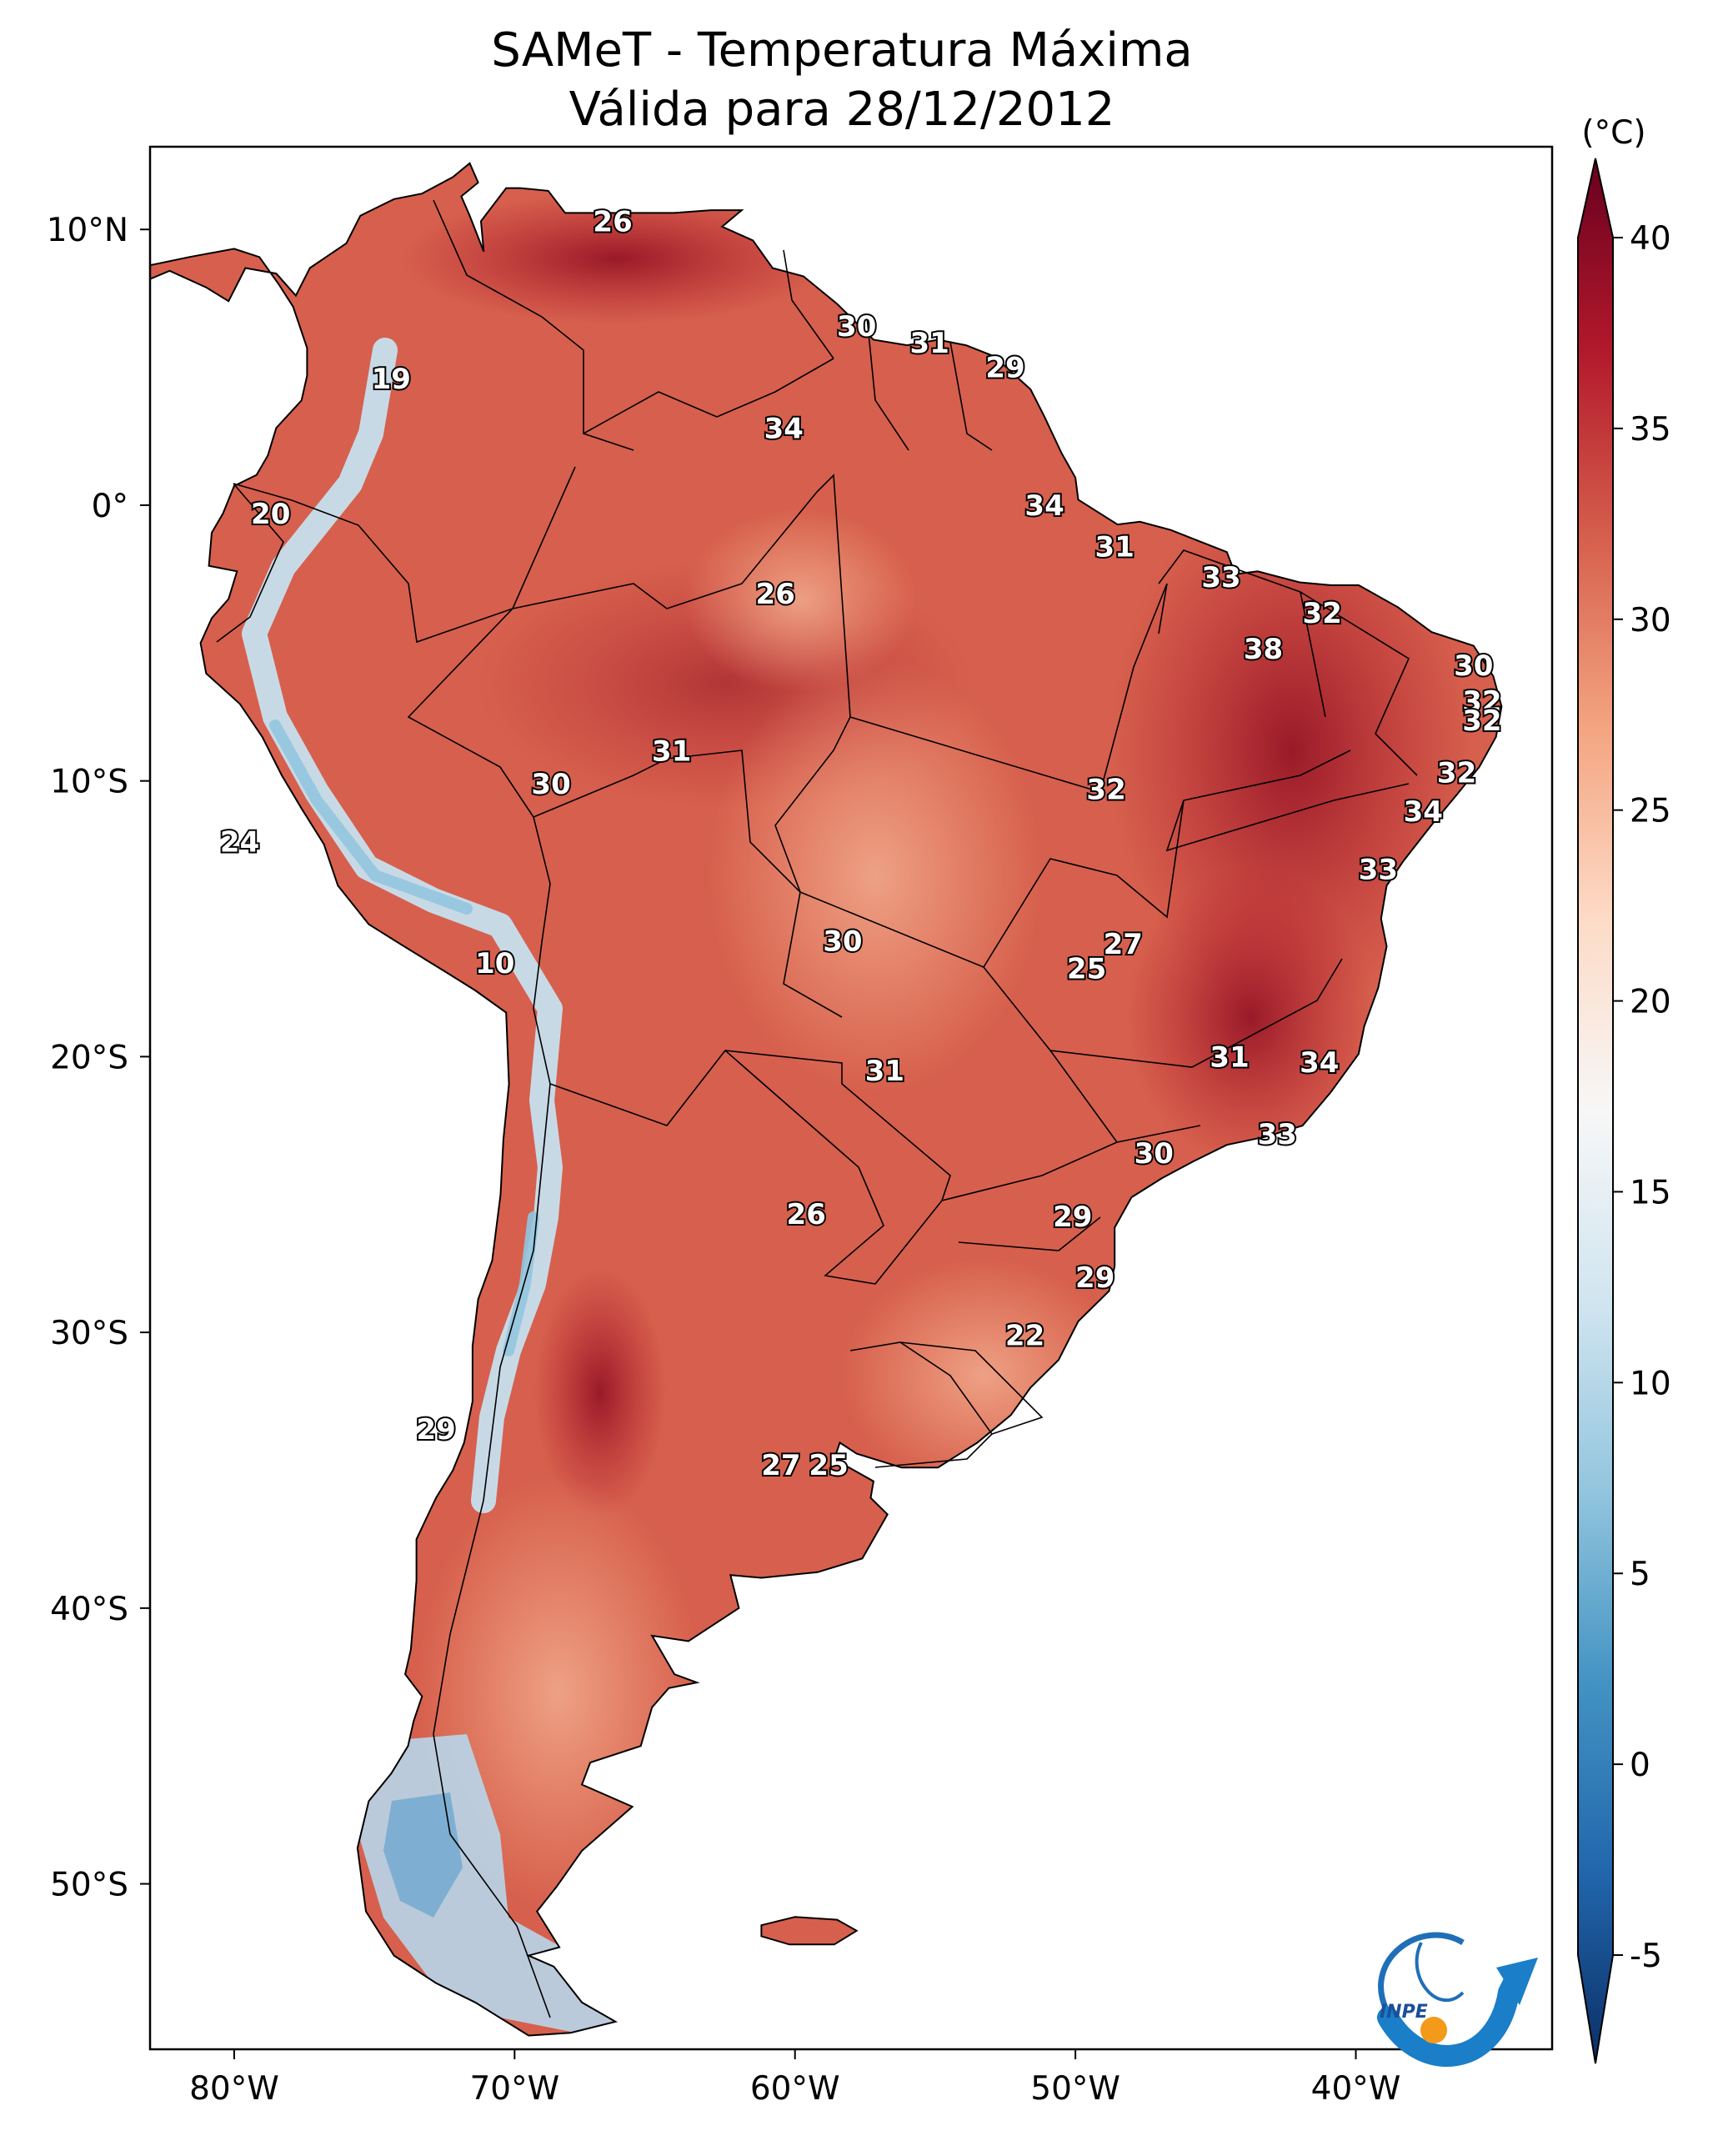 The height and width of the screenshot is (2156, 1723). I want to click on latitude-tick-label: 10°S, so click(89, 782).